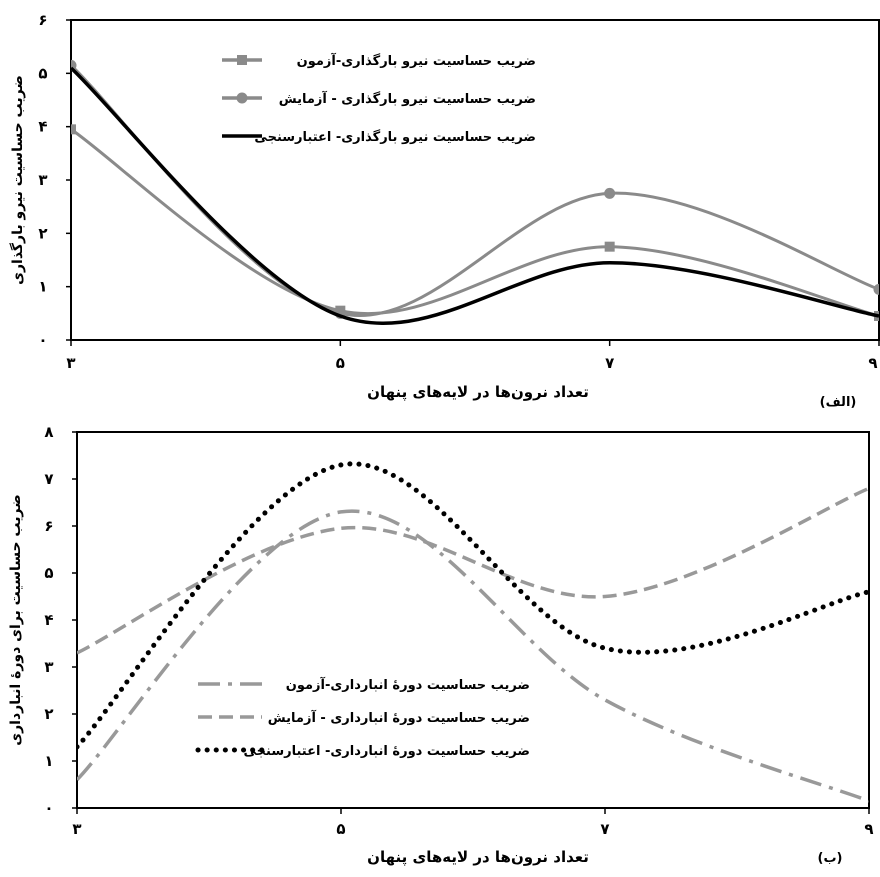 This screenshot has width=880, height=877. Describe the element at coordinates (17, 180) in the screenshot. I see `y-axis-label: ضریب حساسیت نیرو بارگذاری` at that location.